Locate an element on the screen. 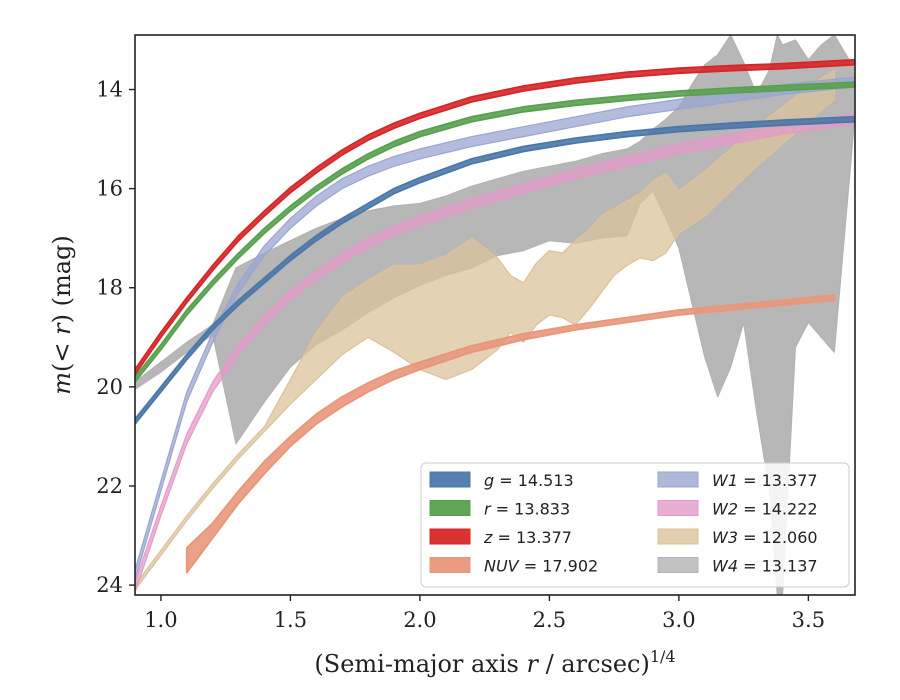 The height and width of the screenshot is (700, 900). x-tick-label: 1.5 is located at coordinates (290, 620).